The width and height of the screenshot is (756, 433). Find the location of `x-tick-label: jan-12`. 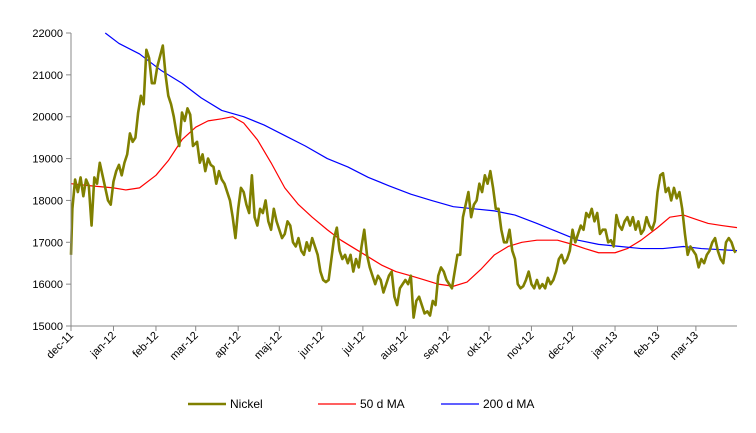

x-tick-label: jan-12 is located at coordinates (103, 345).